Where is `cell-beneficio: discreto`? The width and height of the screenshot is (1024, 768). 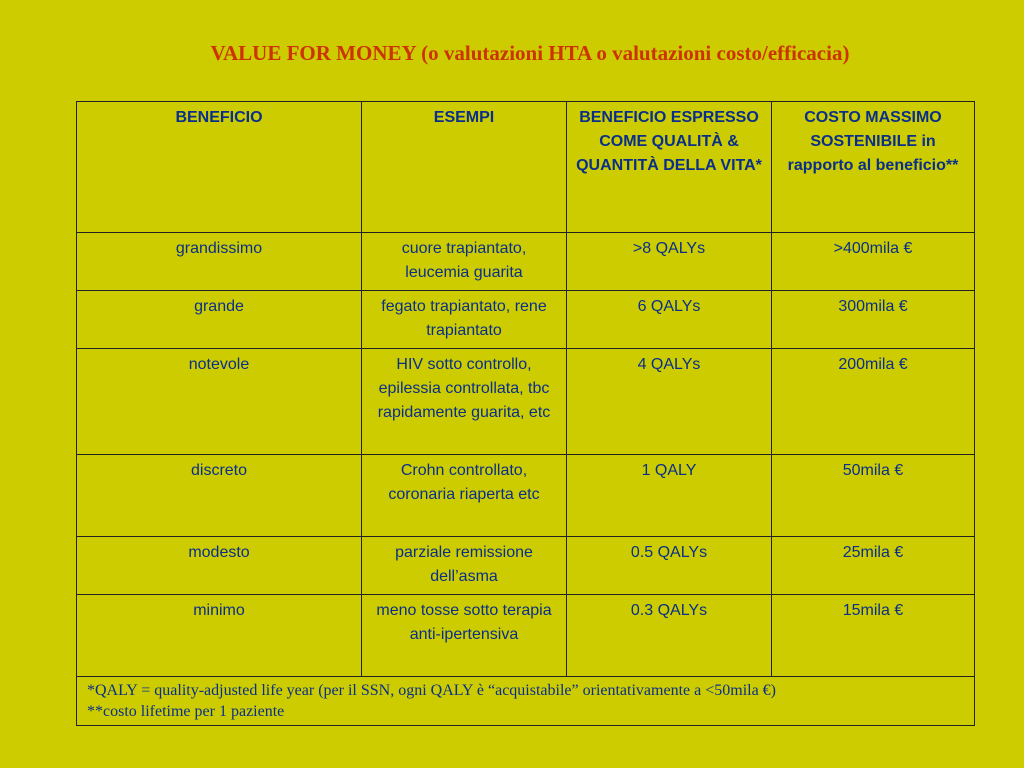 cell-beneficio: discreto is located at coordinates (219, 495).